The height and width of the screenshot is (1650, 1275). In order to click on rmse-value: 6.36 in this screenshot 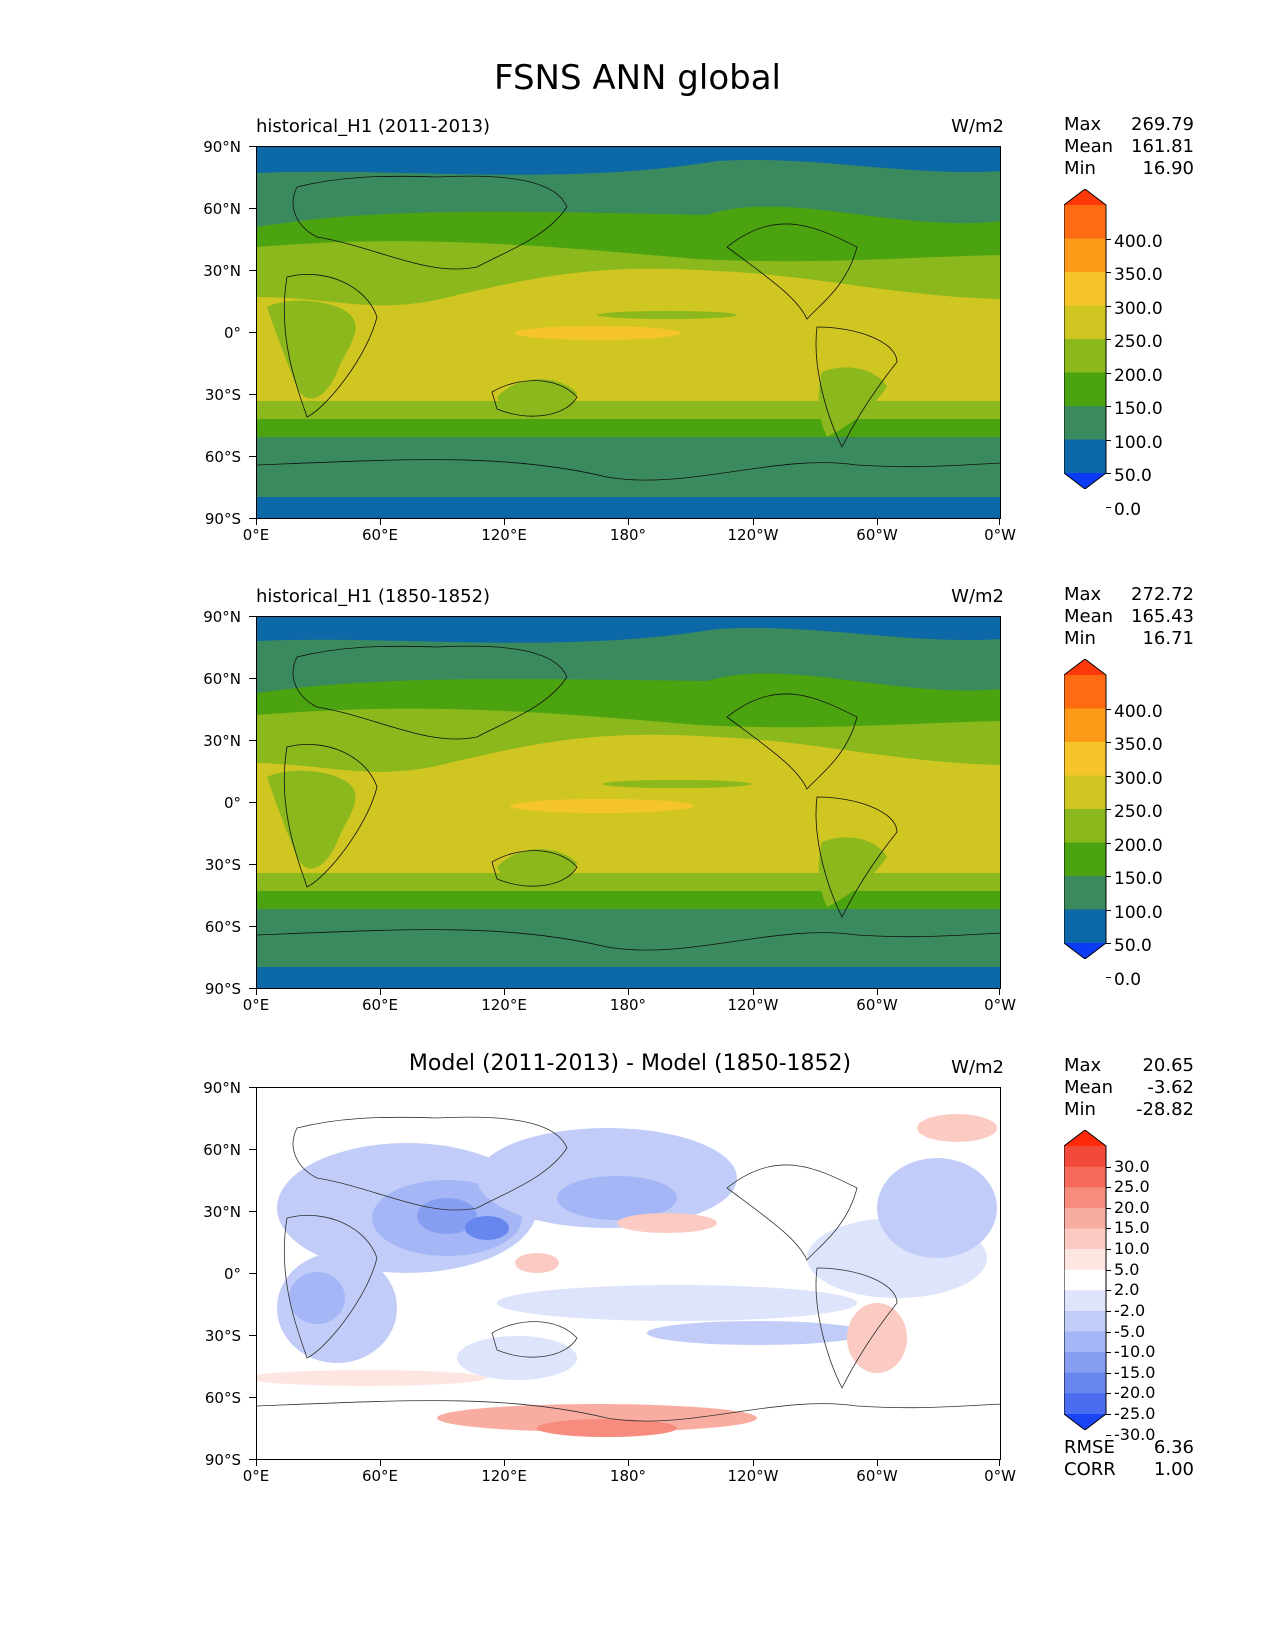, I will do `click(1173, 1447)`.